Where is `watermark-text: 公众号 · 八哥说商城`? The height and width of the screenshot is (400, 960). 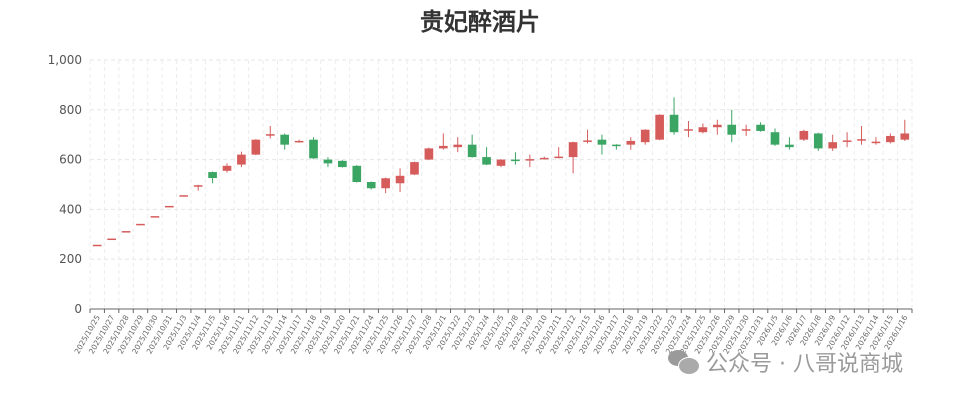 watermark-text: 公众号 · 八哥说商城 is located at coordinates (804, 364).